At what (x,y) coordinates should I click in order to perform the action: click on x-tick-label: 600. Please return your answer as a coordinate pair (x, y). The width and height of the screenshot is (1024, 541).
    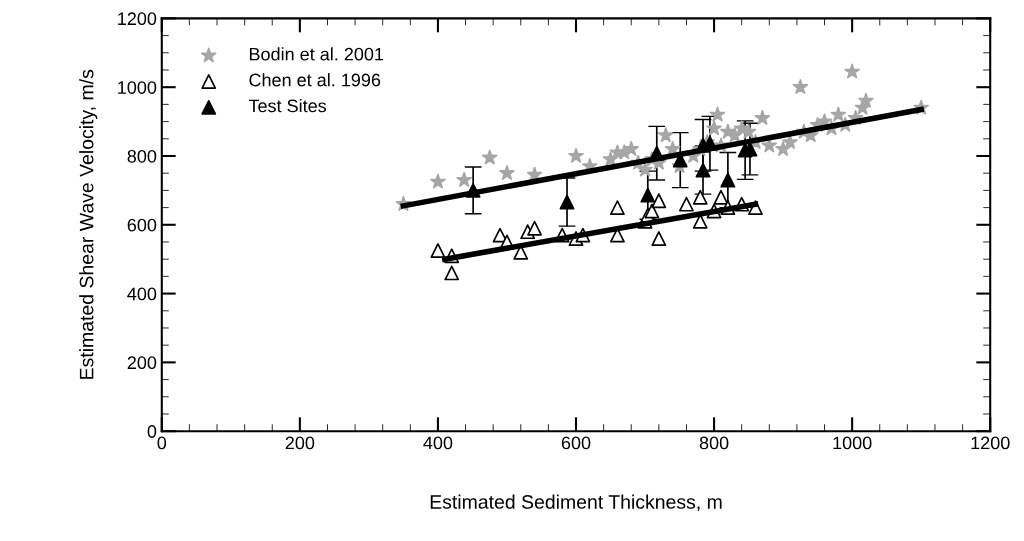
    Looking at the image, I should click on (576, 443).